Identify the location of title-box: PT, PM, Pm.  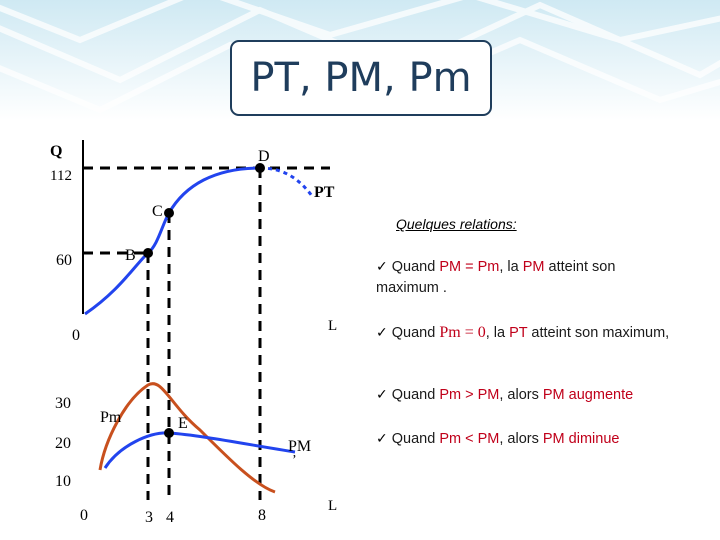
(361, 78).